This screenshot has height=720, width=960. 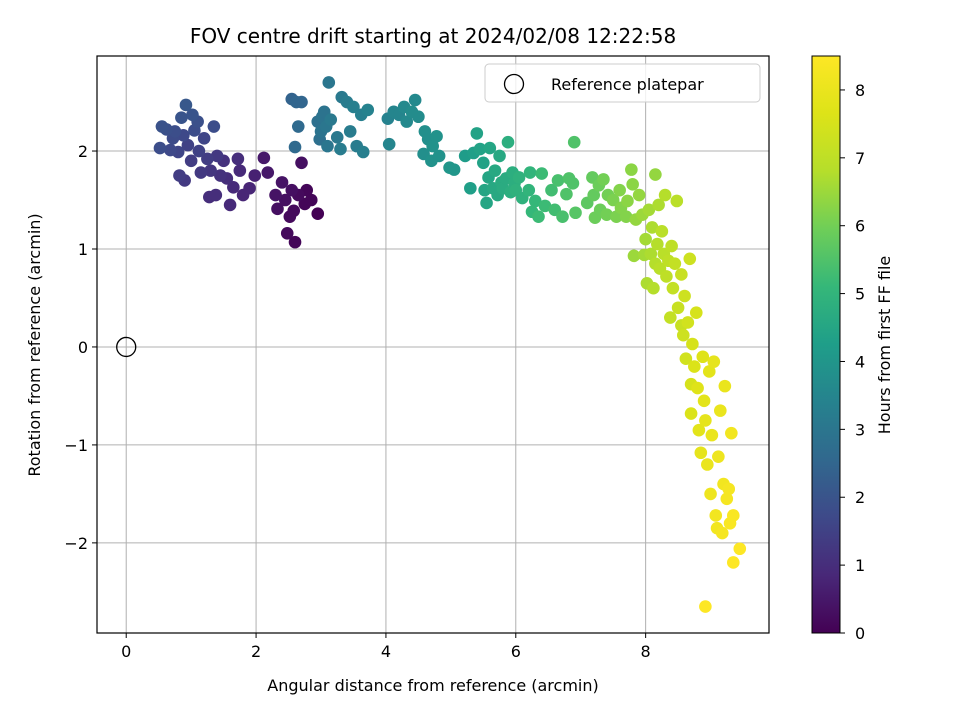 I want to click on legend-box, so click(x=622, y=83).